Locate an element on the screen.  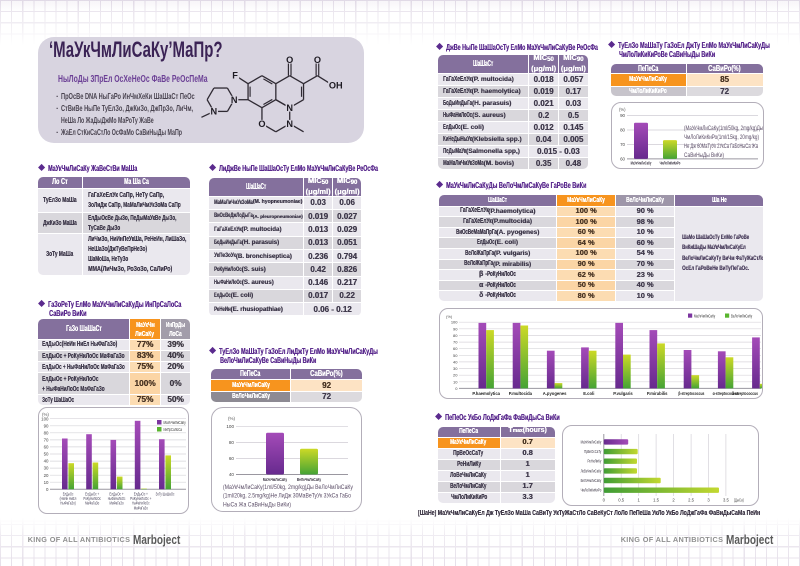
svg-text:(МаУкЧмЛиСаКу(1ml/50kg, 2mg/kg: (МаУкЧмЛиСаКу(1ml/50kg, 2mg/kg)Ды is located at coordinates (723, 128).